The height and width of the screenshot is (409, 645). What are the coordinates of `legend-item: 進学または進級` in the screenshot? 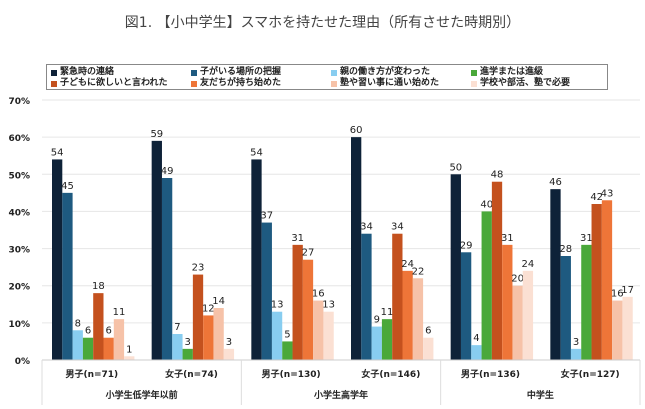 It's located at (541, 72).